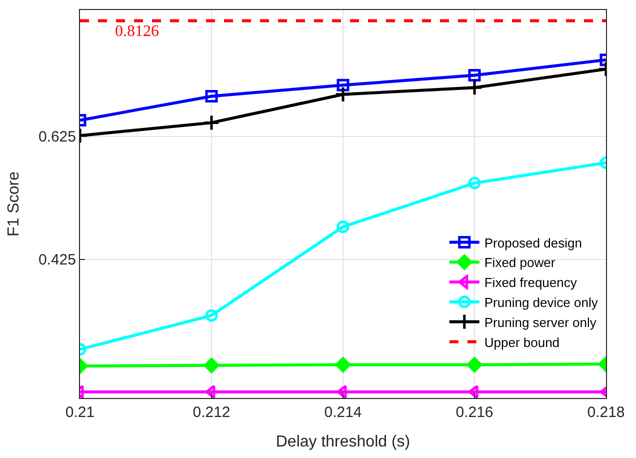 This screenshot has height=458, width=636. What do you see at coordinates (606, 412) in the screenshot?
I see `x-tick-label: 0.218` at bounding box center [606, 412].